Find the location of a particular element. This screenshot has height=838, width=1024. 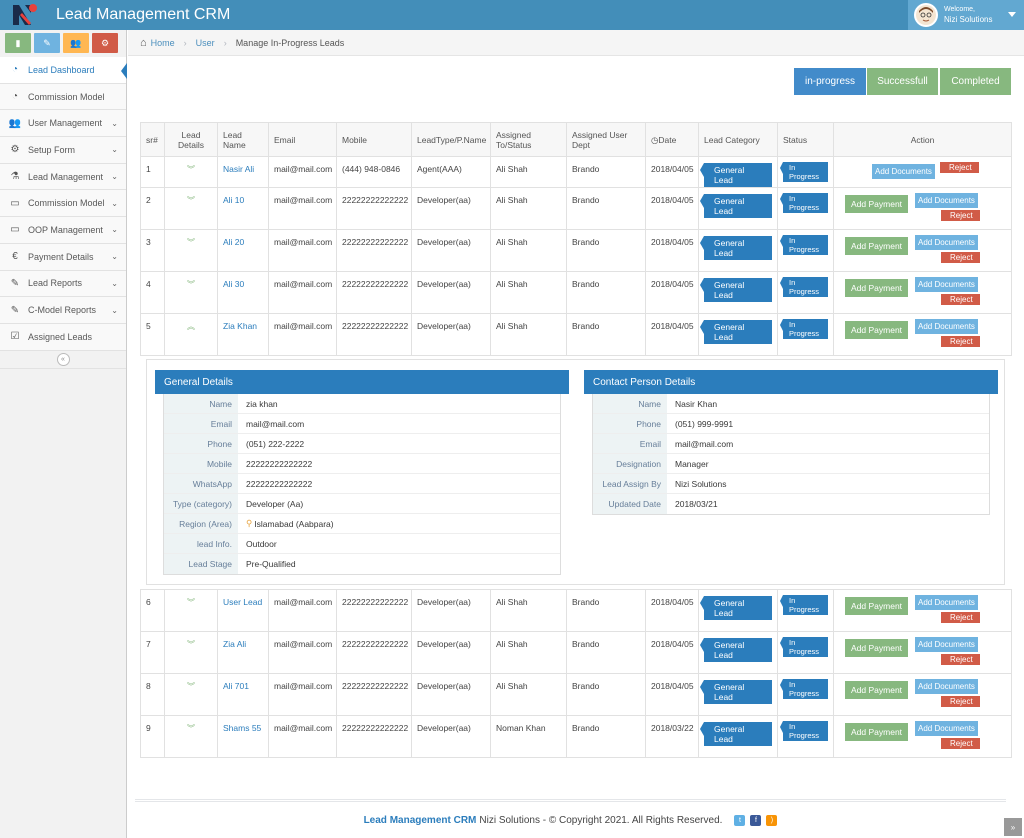

col-email: Email is located at coordinates (302, 139).